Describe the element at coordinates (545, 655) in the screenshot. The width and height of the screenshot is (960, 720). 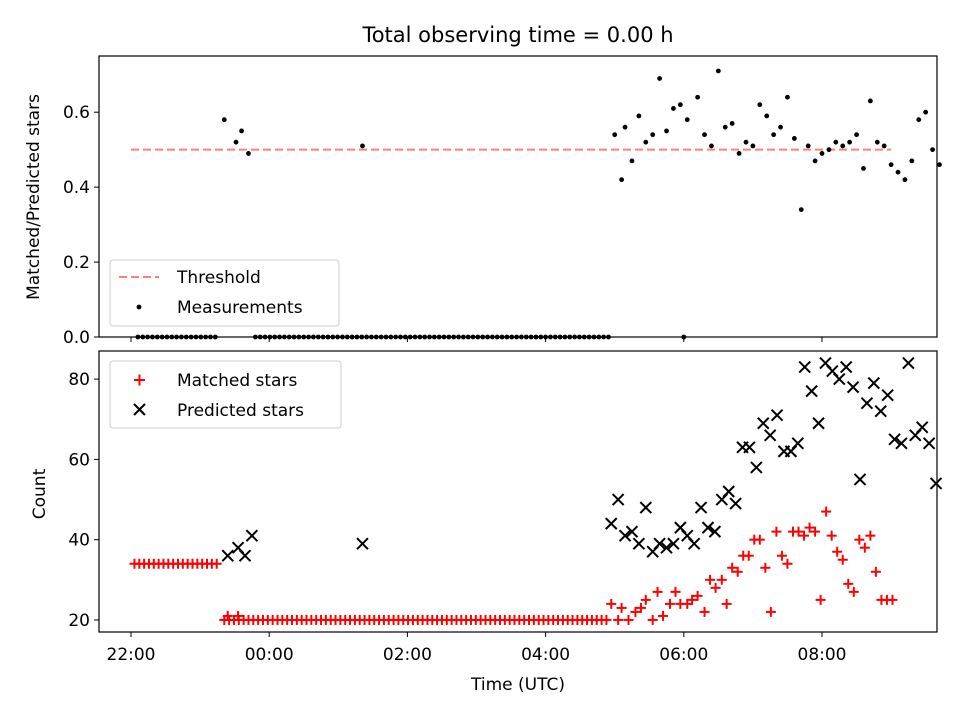
I see `x-tick-label: 04:00` at that location.